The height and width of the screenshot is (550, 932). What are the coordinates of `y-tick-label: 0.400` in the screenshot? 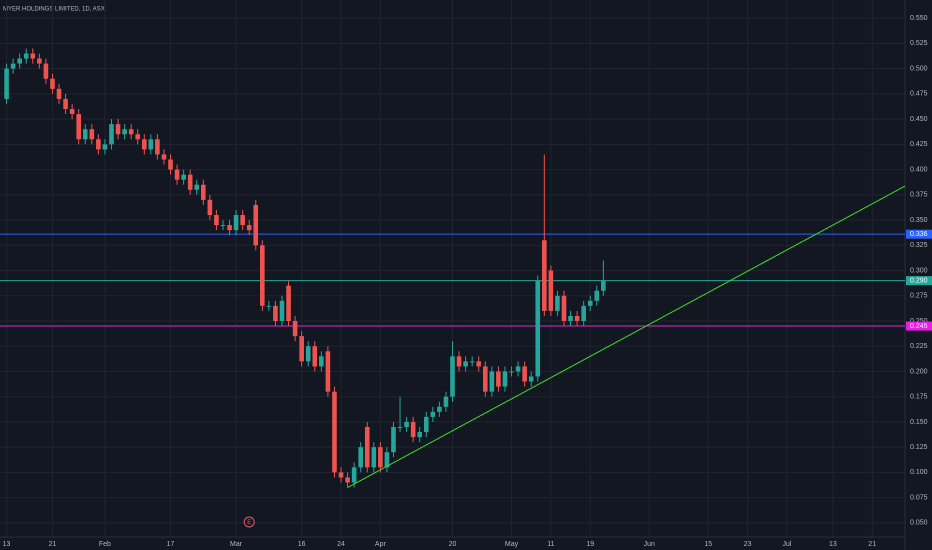 It's located at (919, 169).